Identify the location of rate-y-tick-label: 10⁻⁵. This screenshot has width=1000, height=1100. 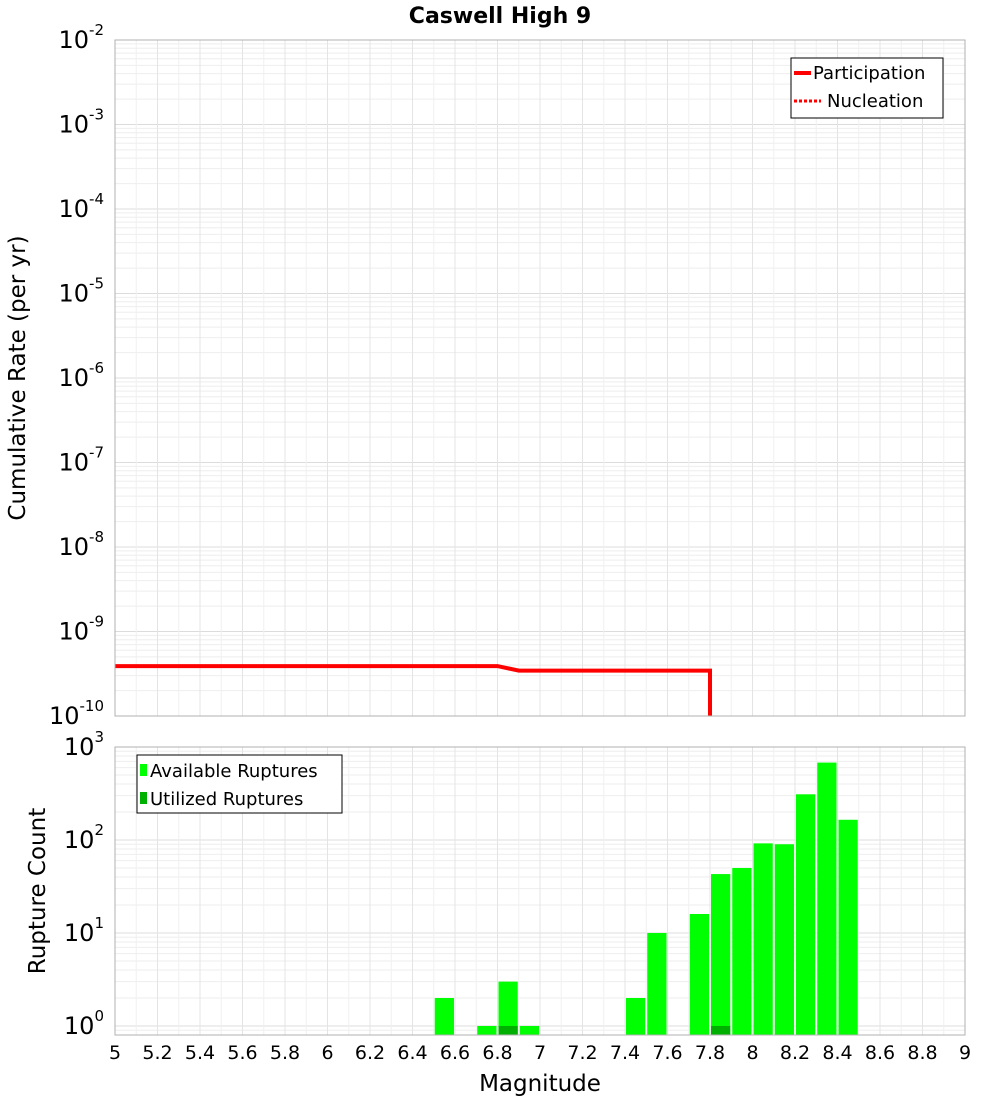
(81, 291).